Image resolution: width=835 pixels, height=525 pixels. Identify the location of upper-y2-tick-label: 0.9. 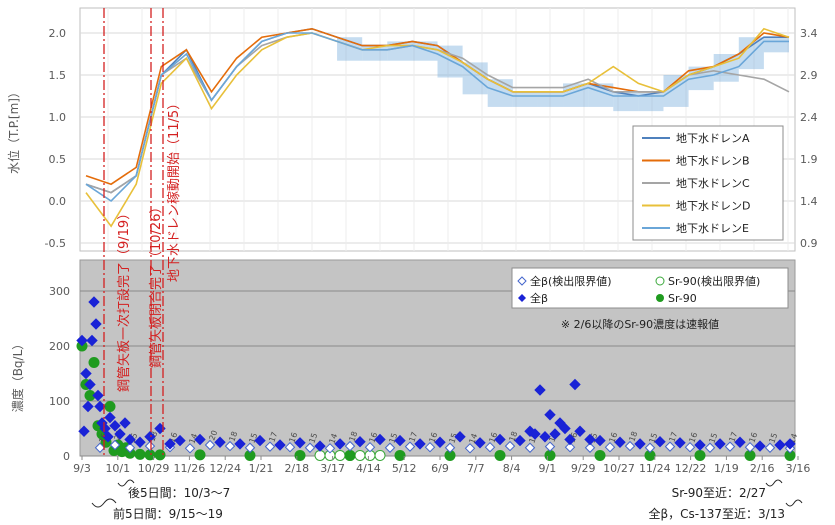
(809, 243).